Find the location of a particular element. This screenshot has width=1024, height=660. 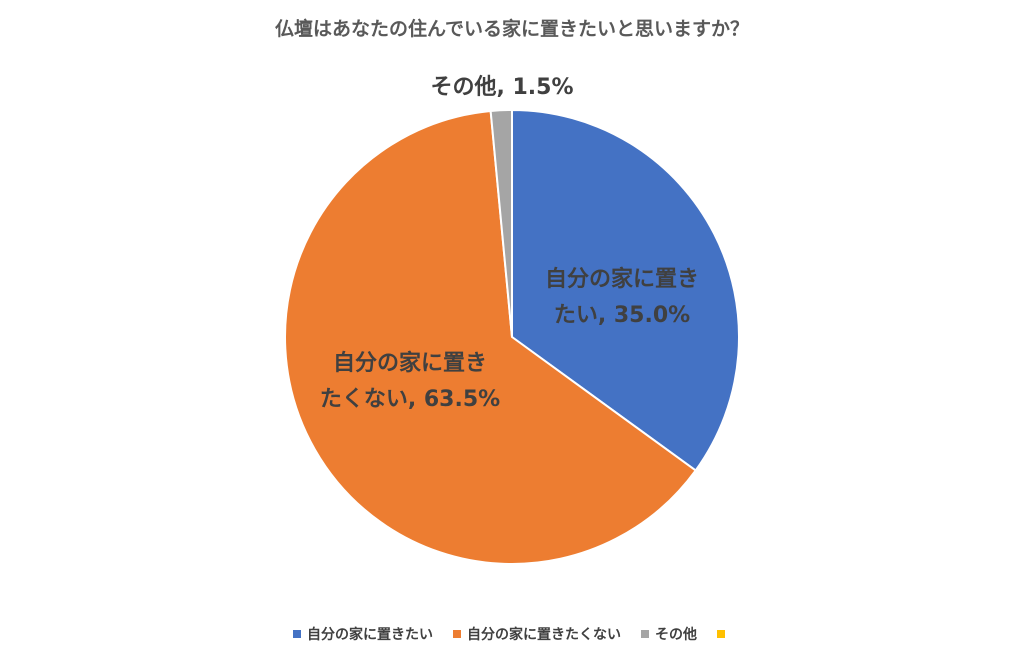

legend-label-not-want: 自分の家に置きたくない is located at coordinates (544, 635).